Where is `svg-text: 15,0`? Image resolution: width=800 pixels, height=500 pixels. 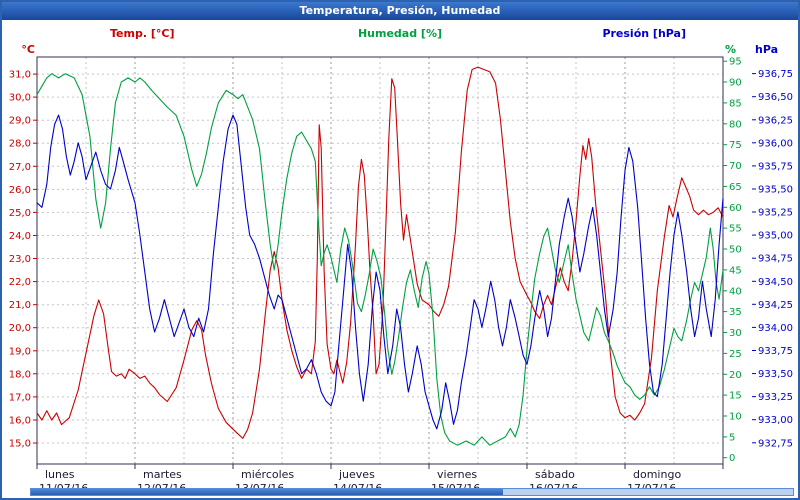
svg-text: 15,0 is located at coordinates (20, 444).